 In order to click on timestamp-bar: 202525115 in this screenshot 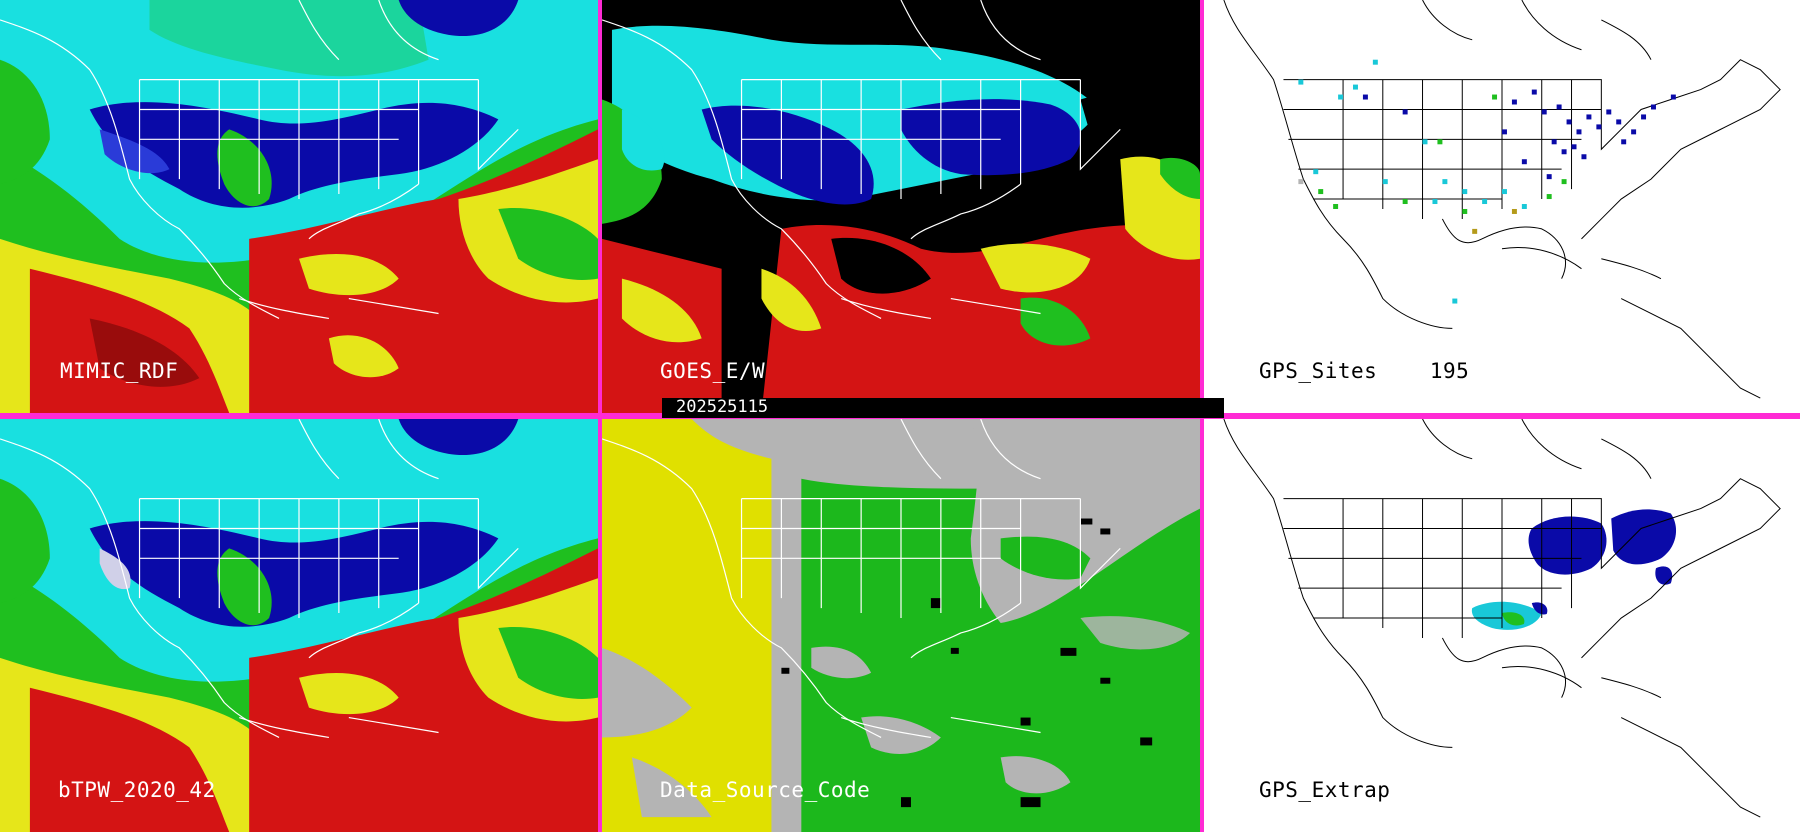, I will do `click(943, 407)`.